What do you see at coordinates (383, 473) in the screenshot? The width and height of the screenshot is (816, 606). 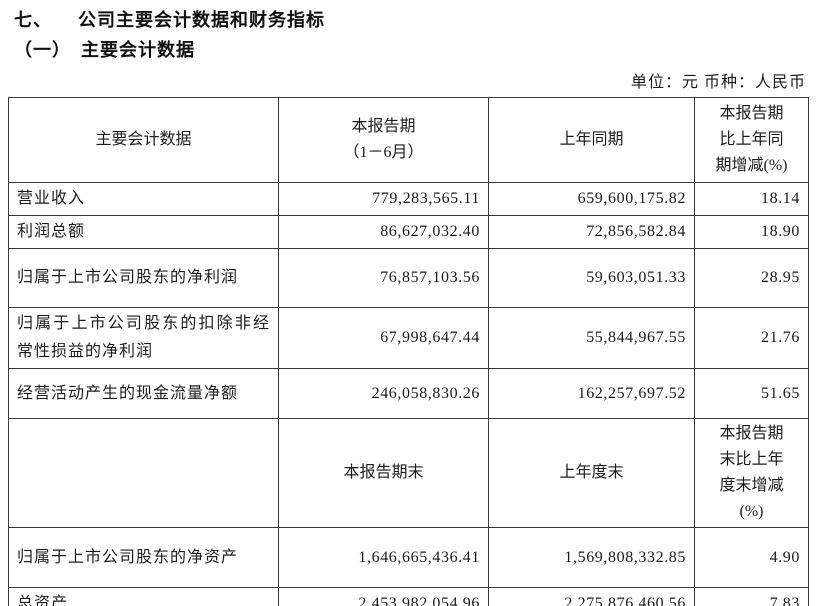 I see `header-current-period-end: 本报告期末` at bounding box center [383, 473].